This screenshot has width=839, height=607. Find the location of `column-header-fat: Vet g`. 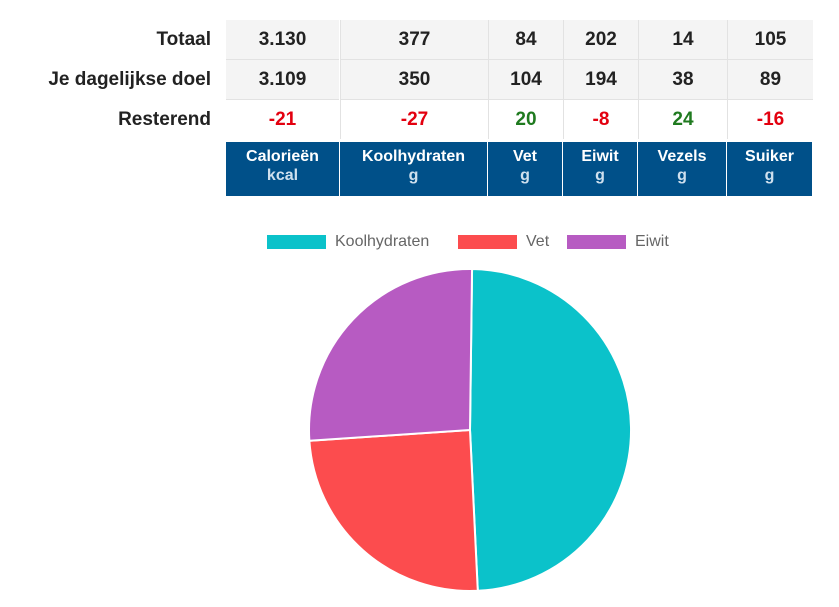

column-header-fat: Vet g is located at coordinates (524, 169).